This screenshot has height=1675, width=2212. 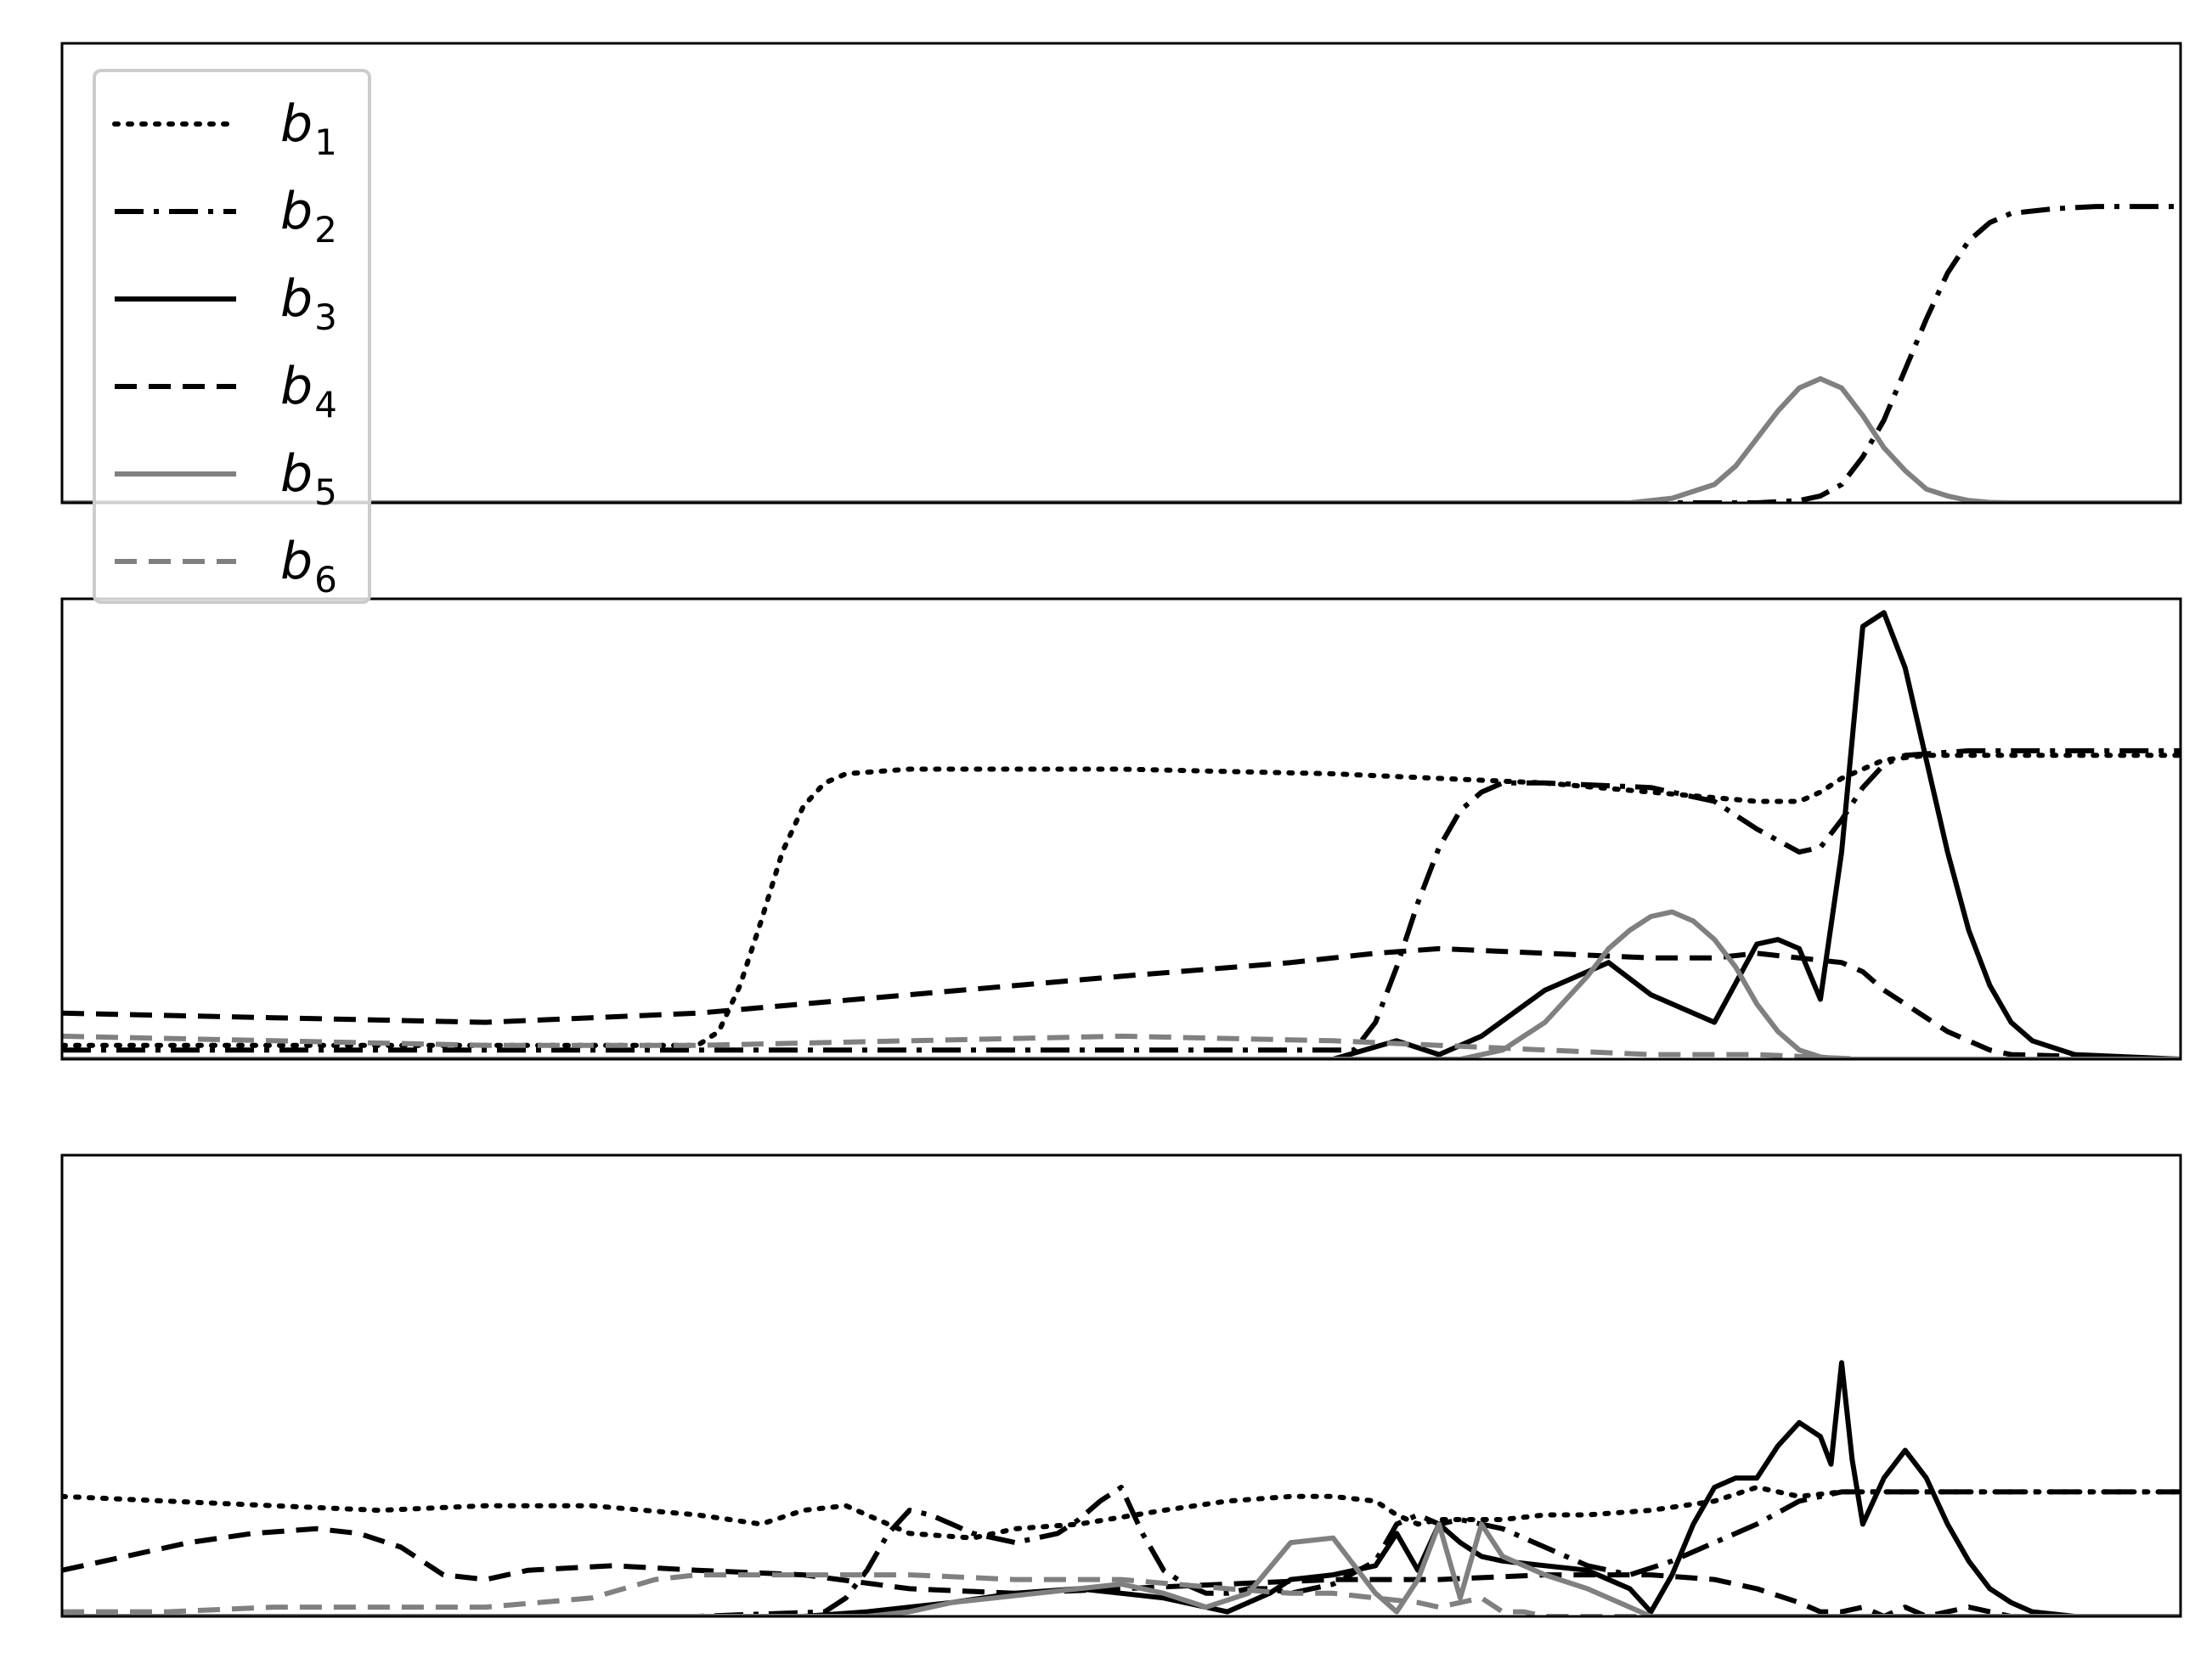 I want to click on legend-label-b5: b5, so click(x=309, y=478).